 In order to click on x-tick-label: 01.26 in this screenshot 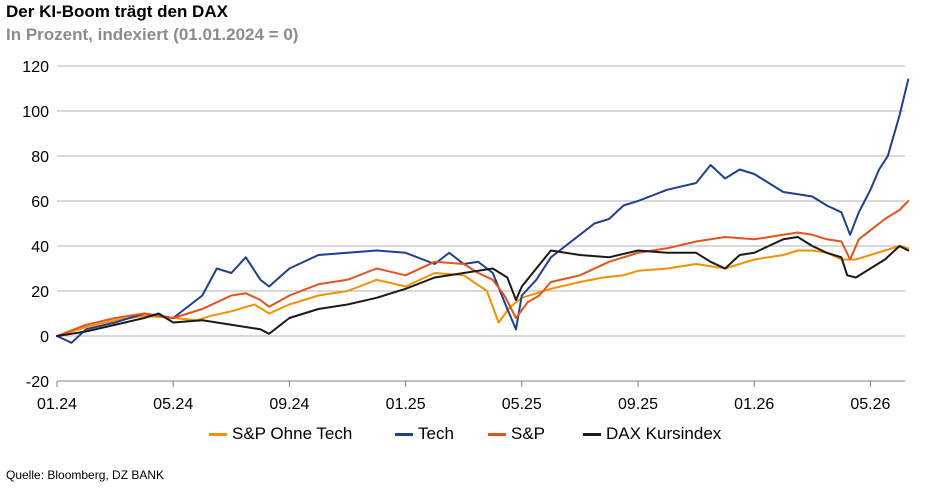, I will do `click(754, 404)`.